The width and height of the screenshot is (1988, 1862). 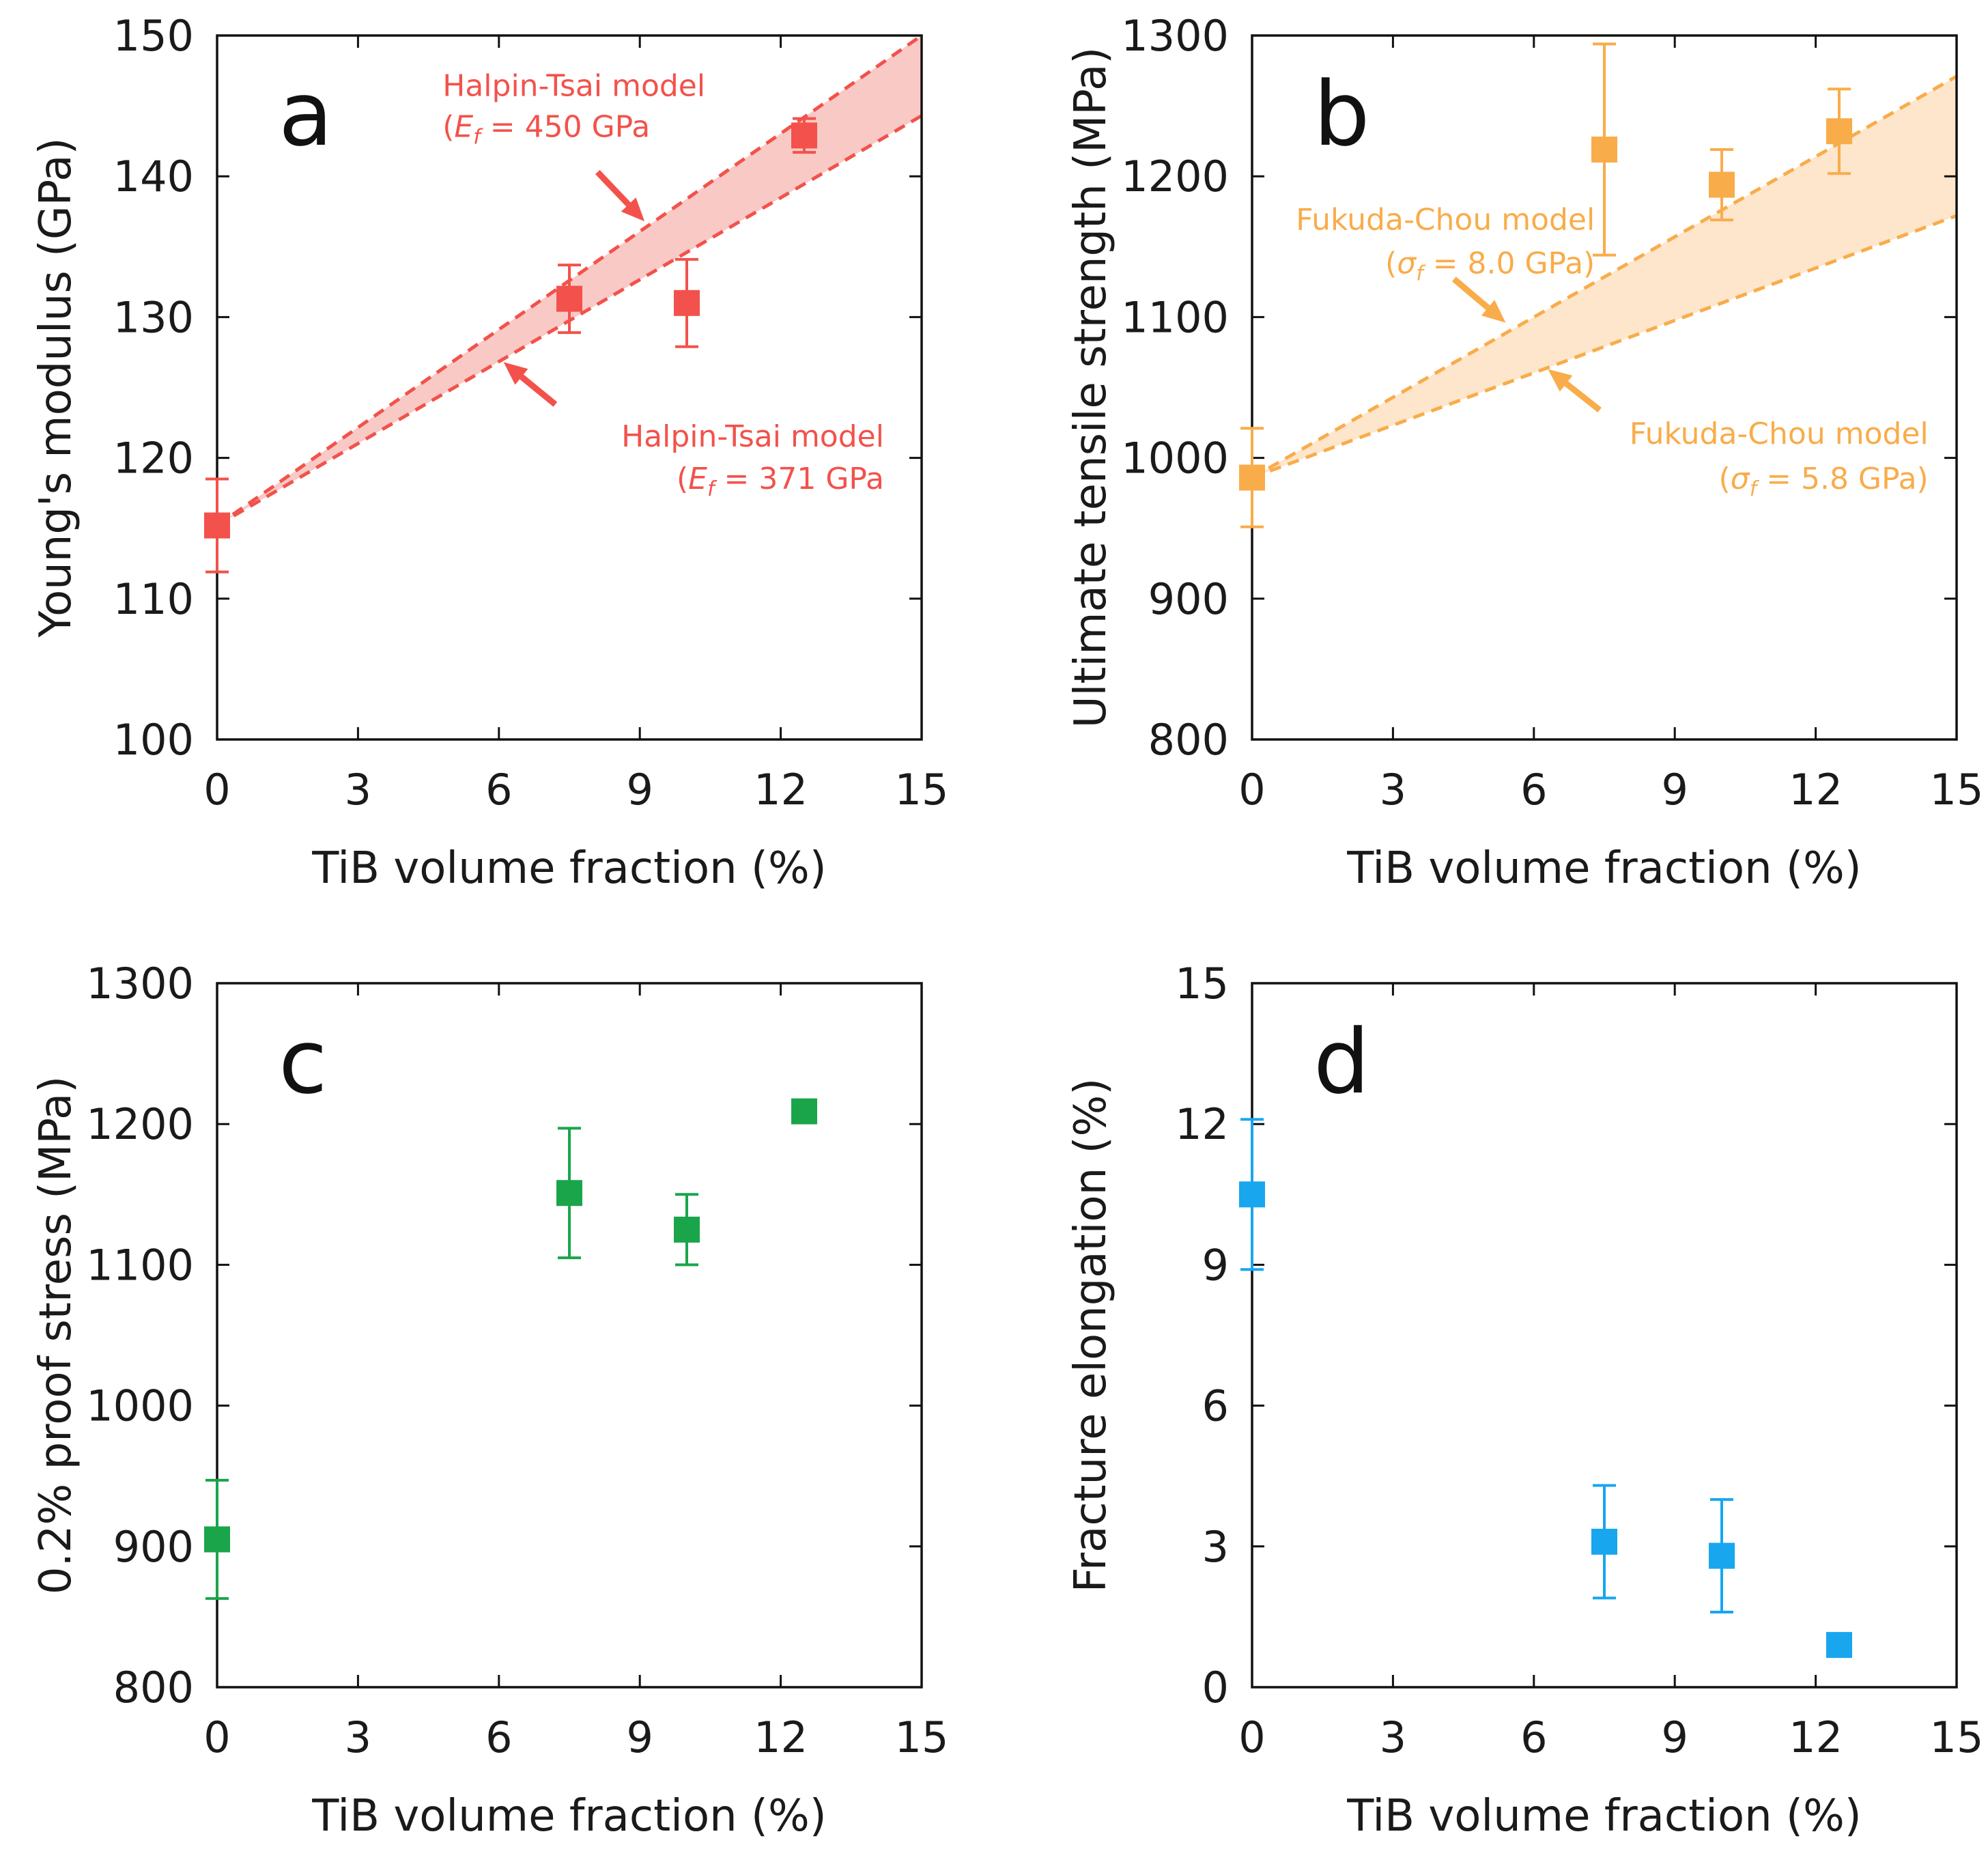 What do you see at coordinates (1215, 1688) in the screenshot?
I see `y-tick-label: 0` at bounding box center [1215, 1688].